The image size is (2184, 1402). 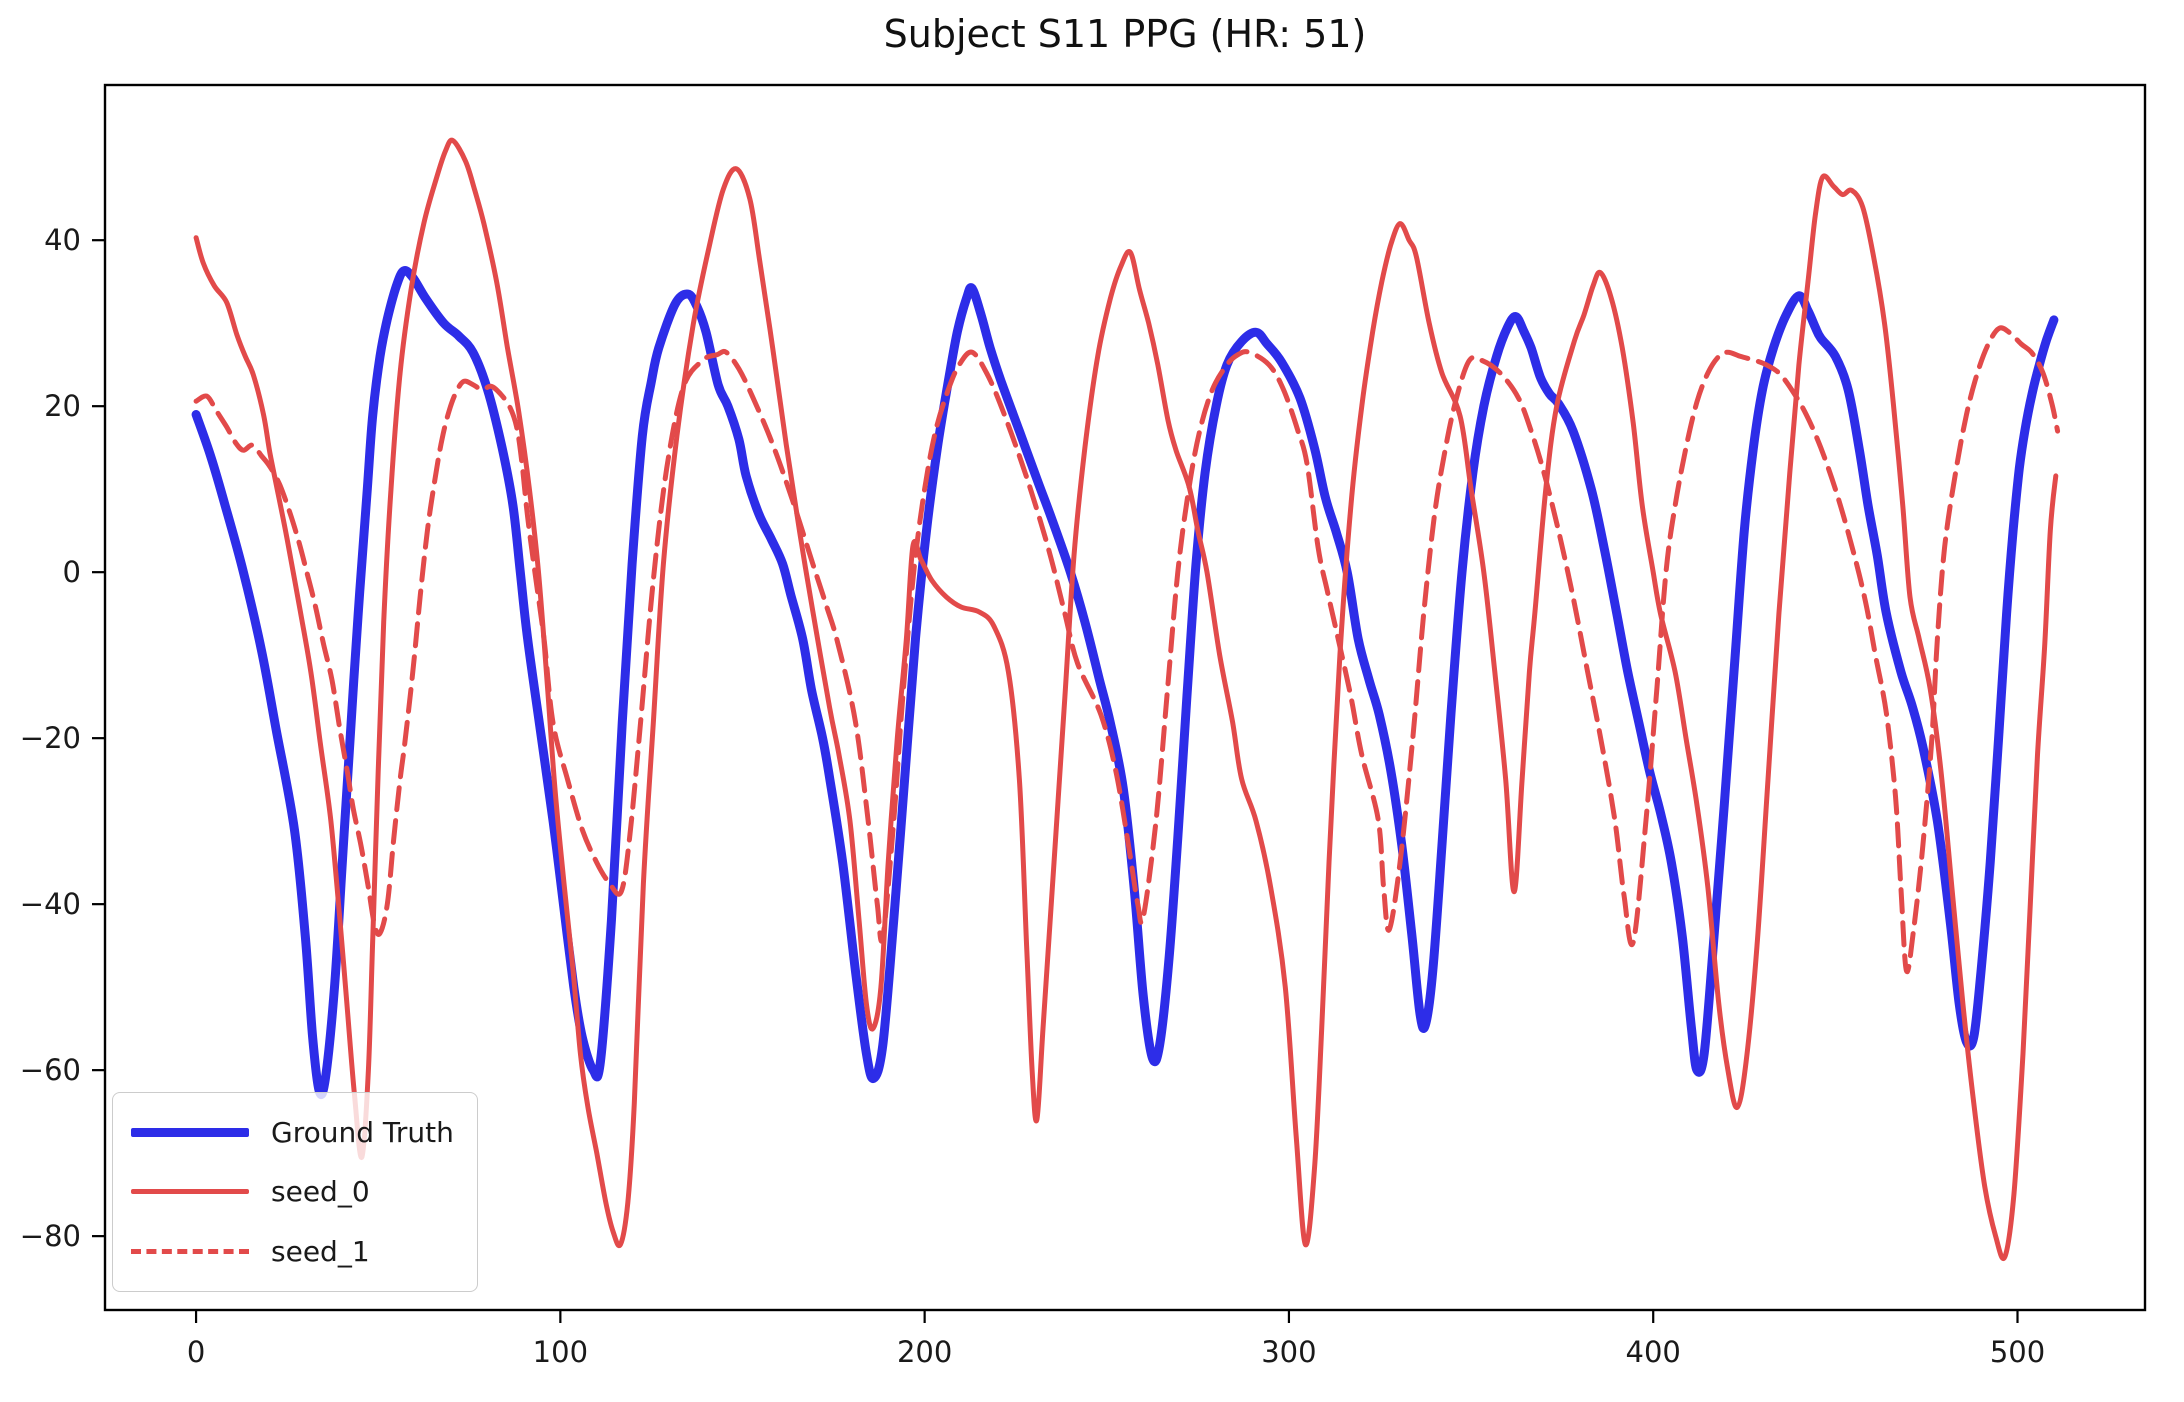 What do you see at coordinates (560, 1352) in the screenshot?
I see `x-tick-label: 100` at bounding box center [560, 1352].